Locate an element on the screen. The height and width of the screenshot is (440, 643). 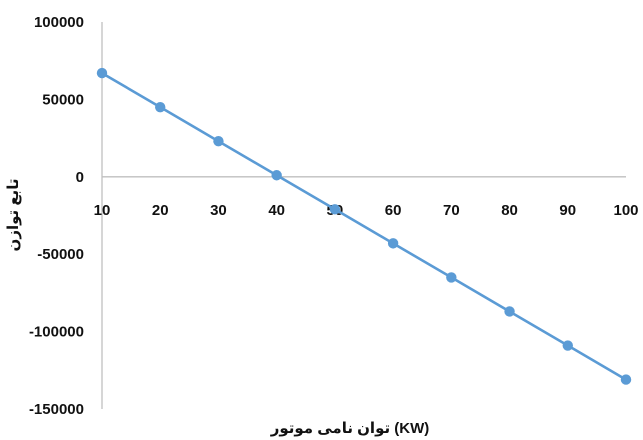
y-tick-label: 50000 is located at coordinates (63, 99).